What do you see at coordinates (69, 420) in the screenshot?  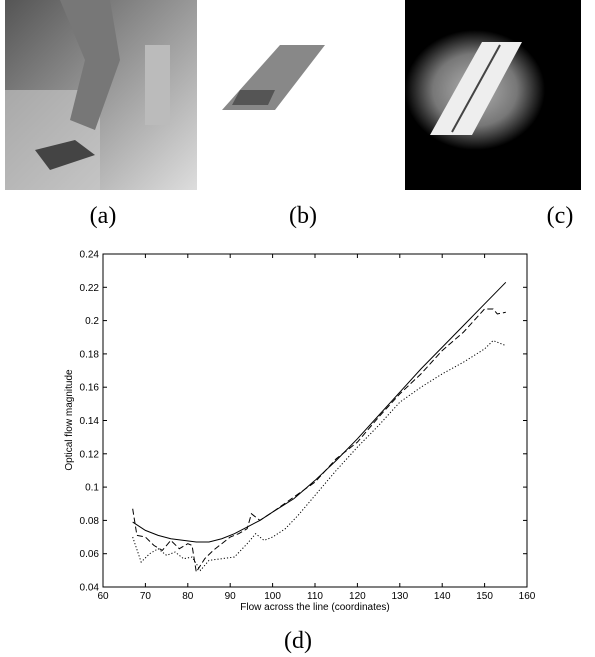 I see `y-axis-label: Optical flow magnitude` at bounding box center [69, 420].